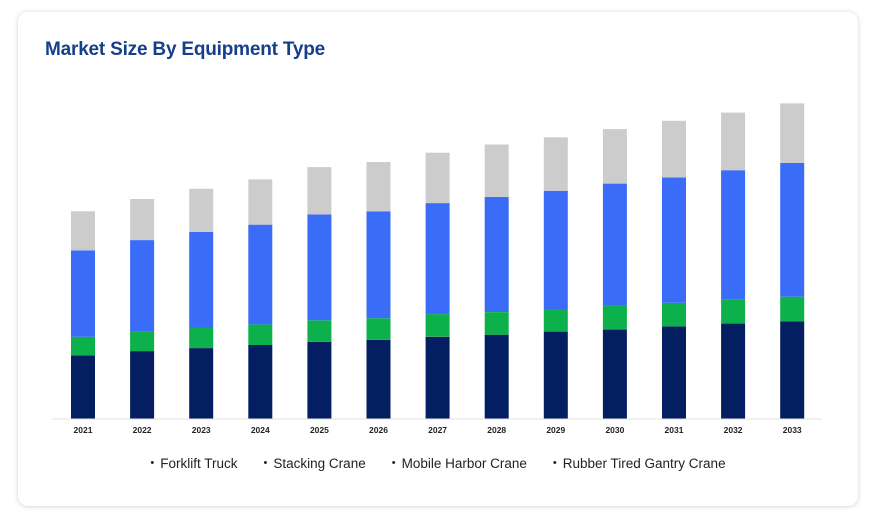 This screenshot has height=519, width=885. Describe the element at coordinates (674, 149) in the screenshot. I see `bar-segment-rubber-tired-gantry-crane-2031` at that location.